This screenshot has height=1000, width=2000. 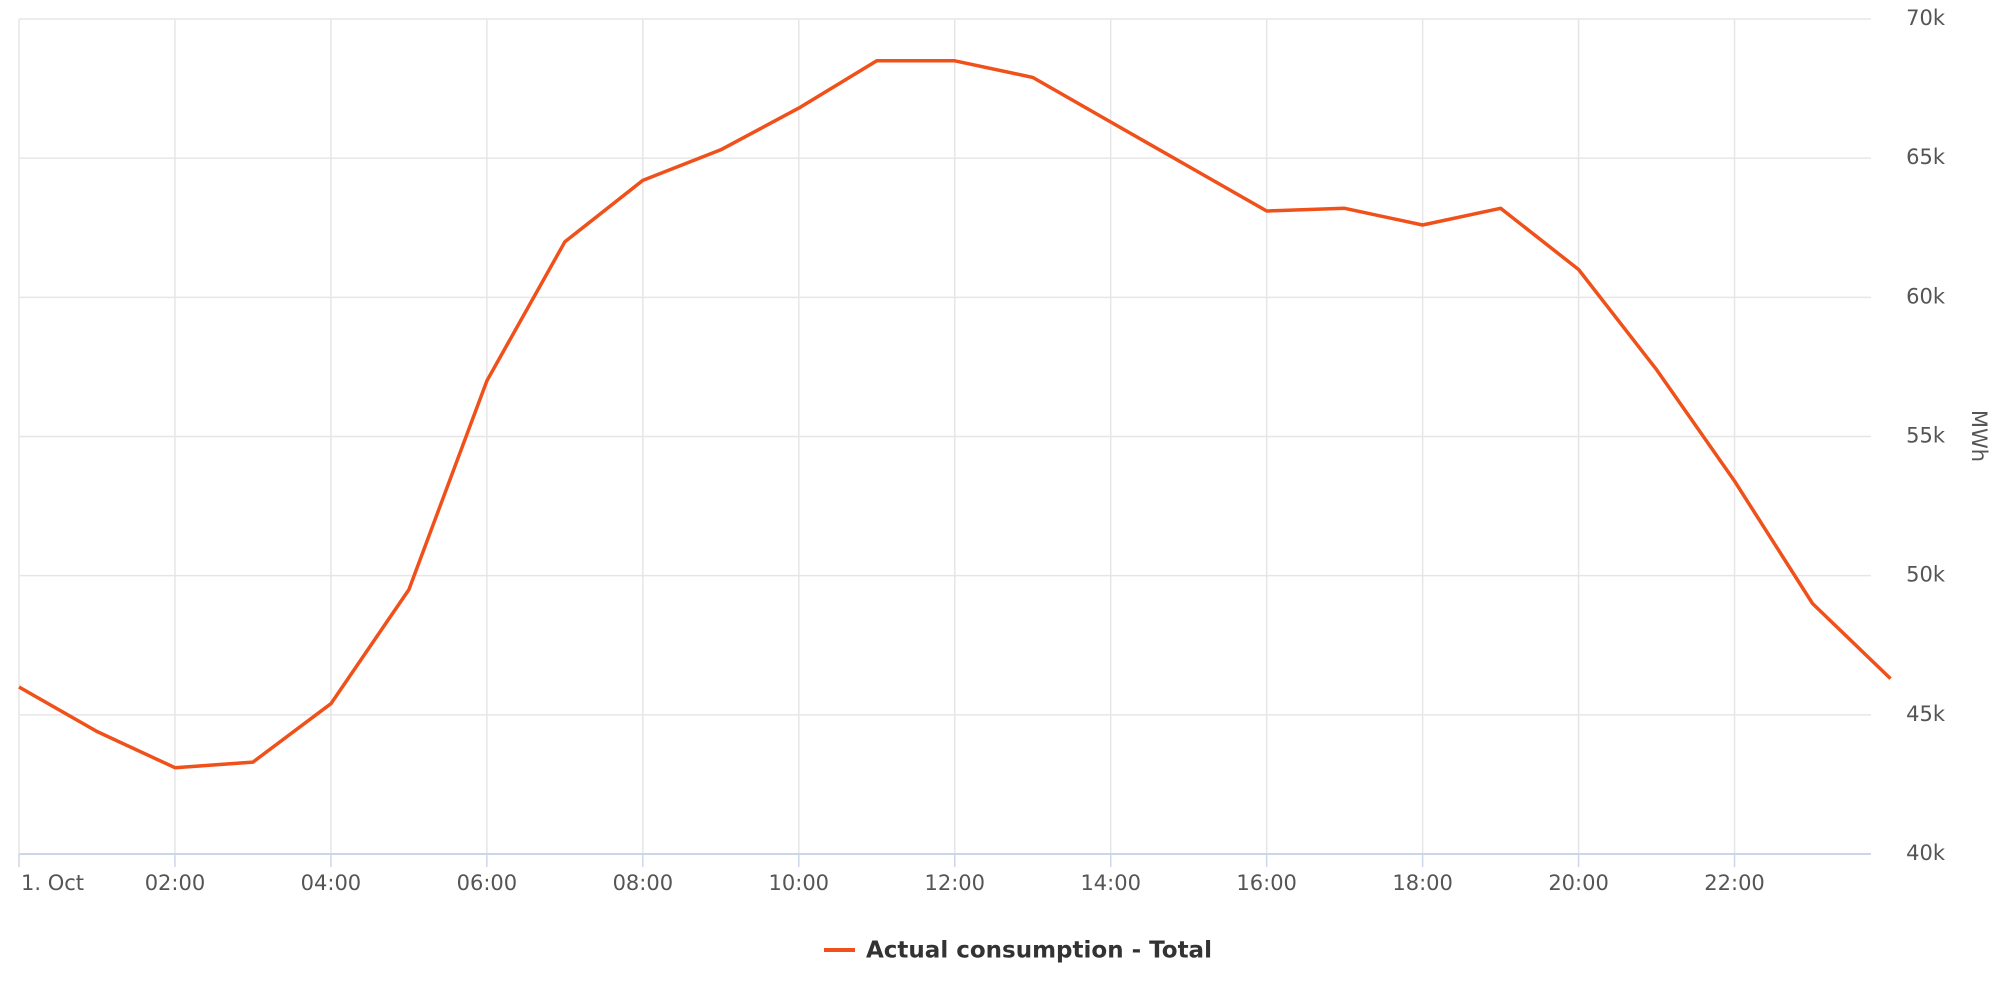 I want to click on x-tick-label: 1. Oct, so click(x=52, y=883).